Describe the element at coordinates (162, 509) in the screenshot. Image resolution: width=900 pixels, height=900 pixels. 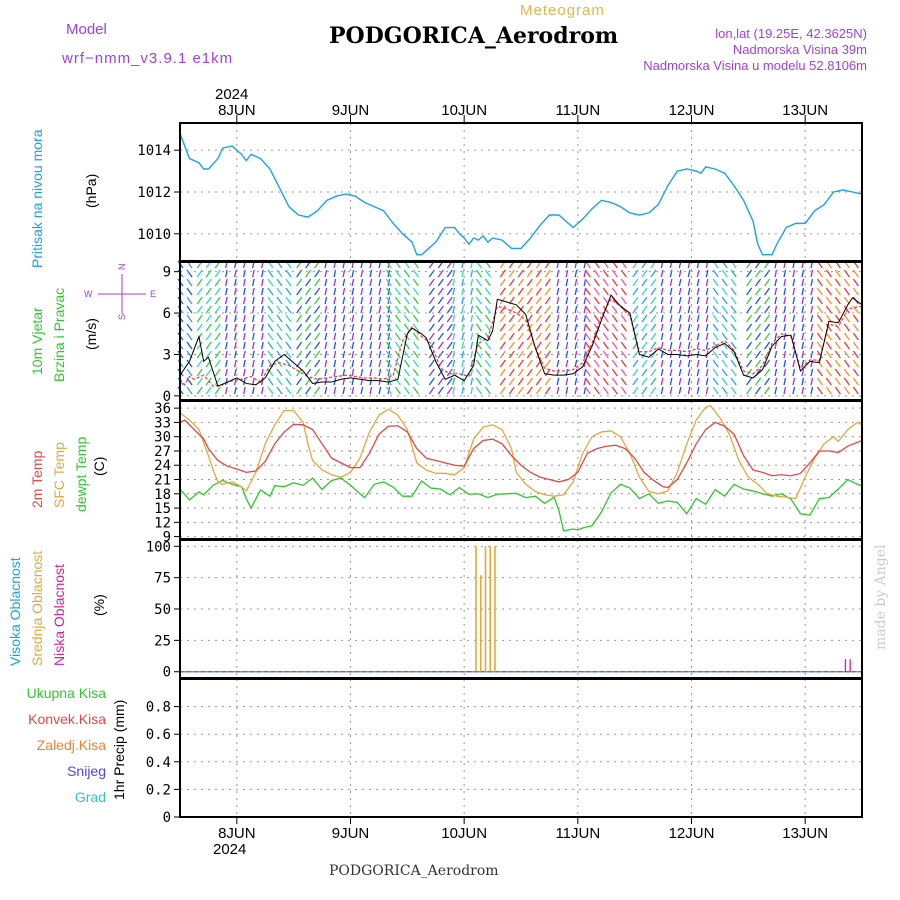
I see `temp-y-tick-label: 15` at that location.